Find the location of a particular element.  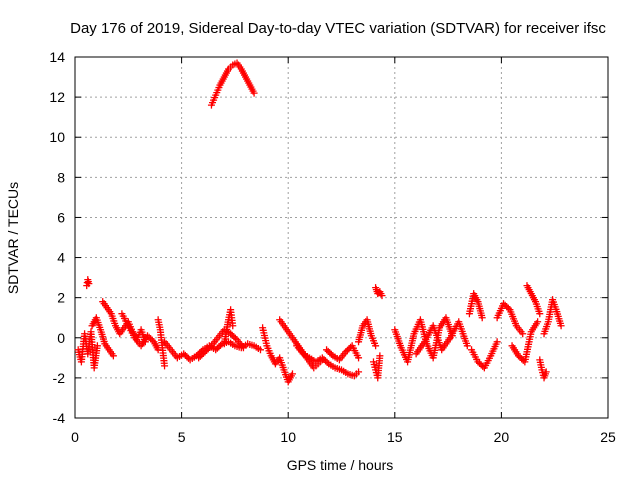

x-axis-label: GPS time / hours is located at coordinates (340, 465).